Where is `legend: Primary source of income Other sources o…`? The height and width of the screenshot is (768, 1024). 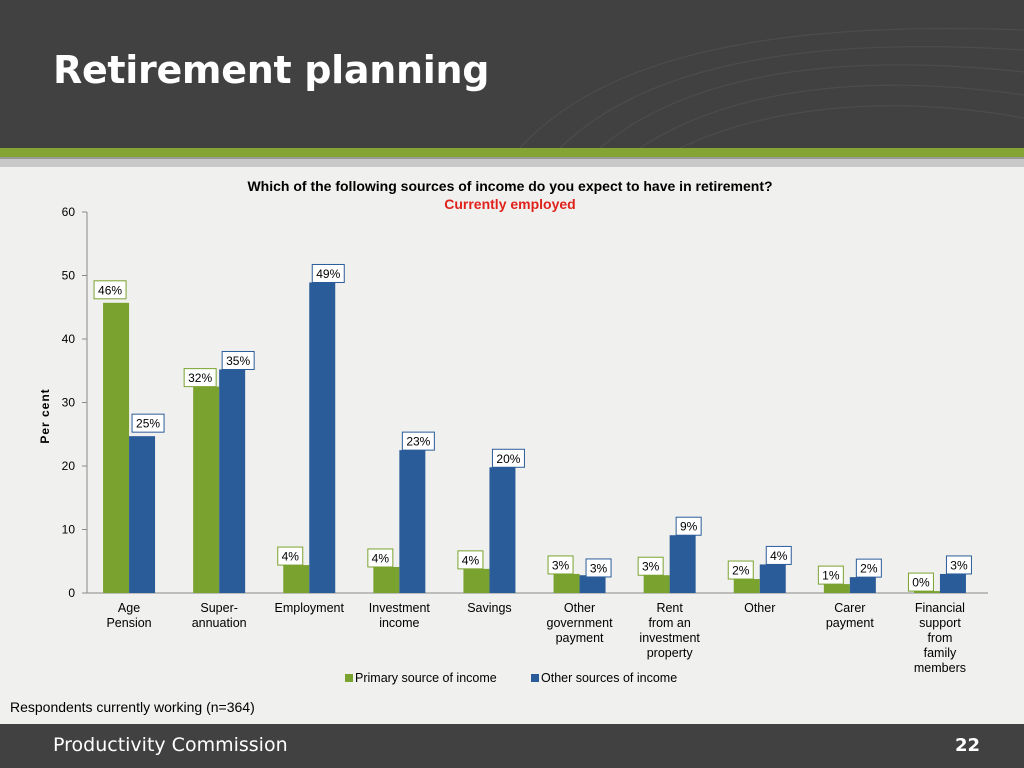 legend: Primary source of income Other sources o… is located at coordinates (511, 678).